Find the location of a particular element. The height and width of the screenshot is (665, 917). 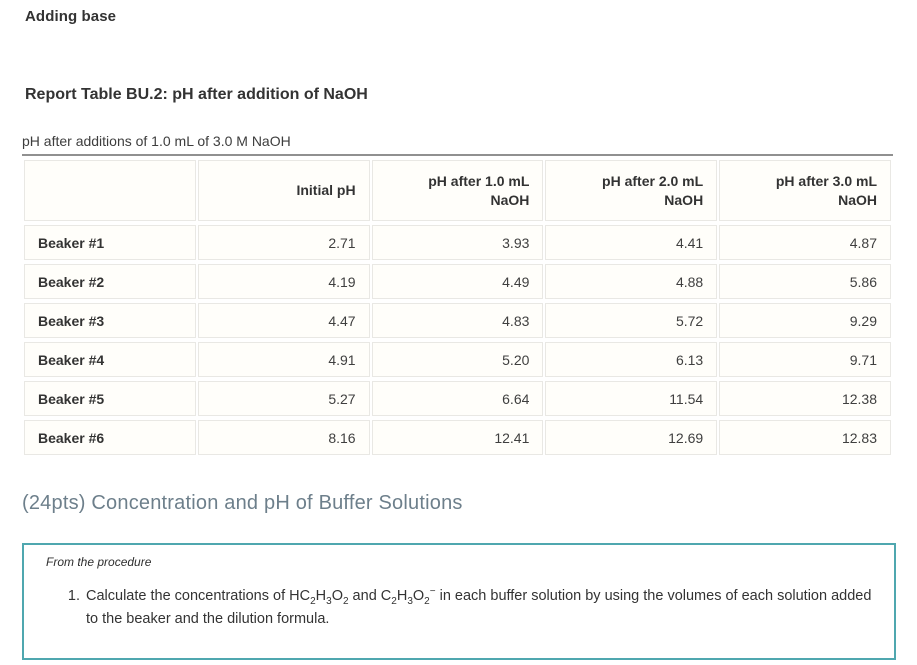

ph-value-cell: 4.49 is located at coordinates (457, 281).